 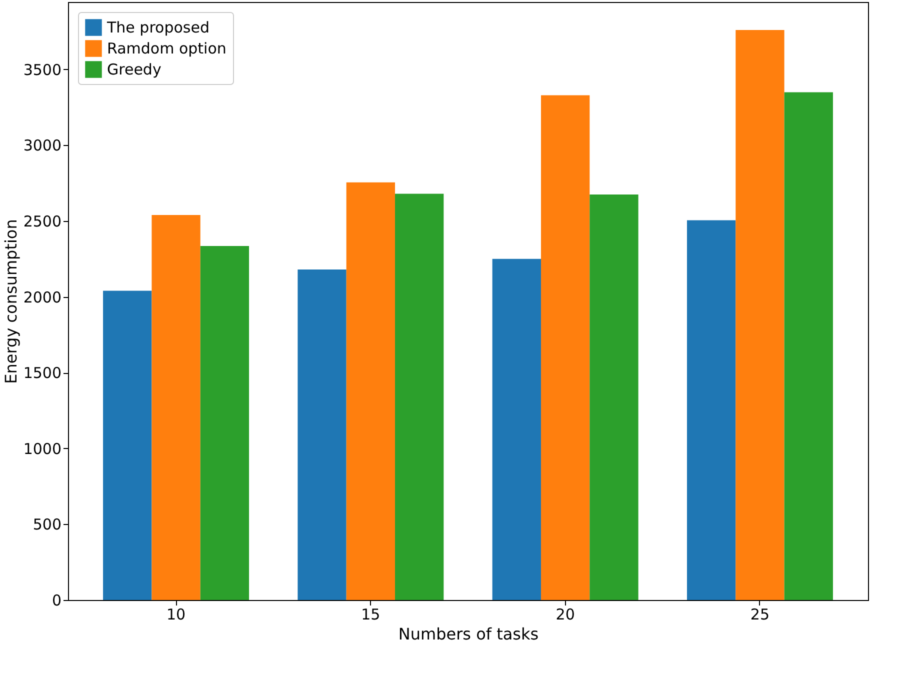 I want to click on y-tick-label: 1500, so click(x=42, y=373).